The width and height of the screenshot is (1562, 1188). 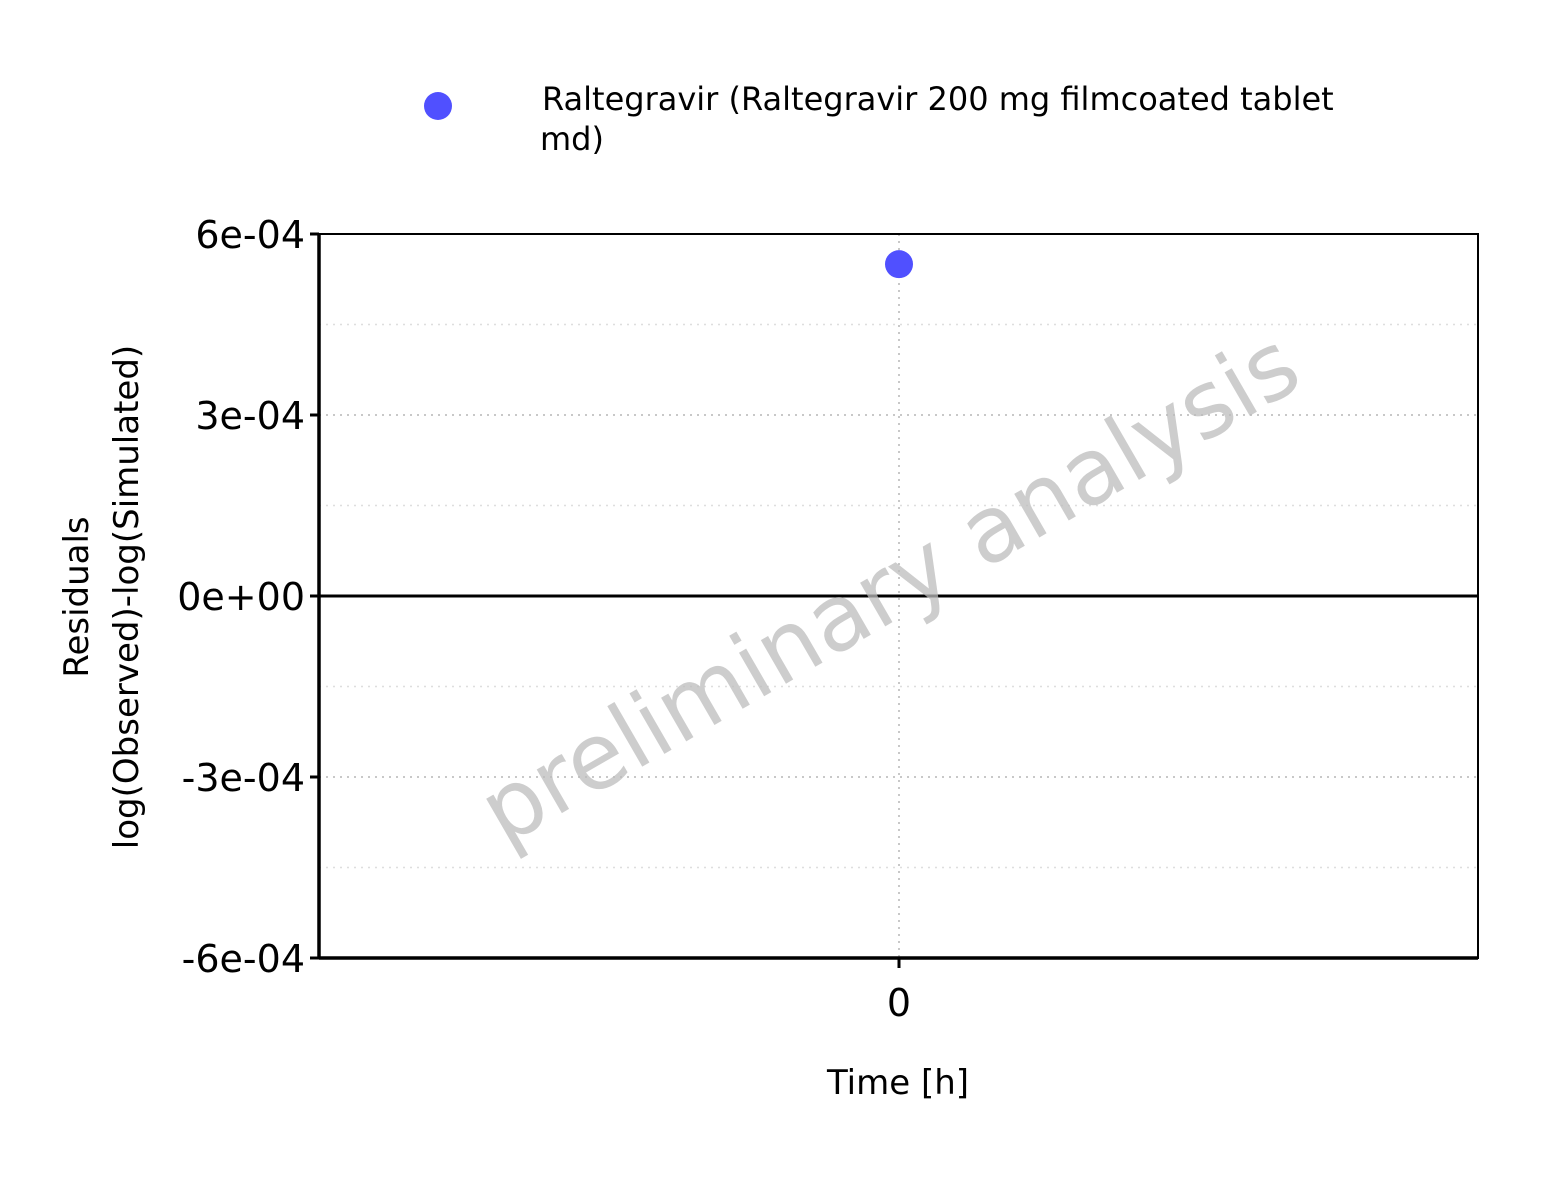 What do you see at coordinates (127, 597) in the screenshot?
I see `y-axis-title-line-2: log(Observed)-log(Simulated)` at bounding box center [127, 597].